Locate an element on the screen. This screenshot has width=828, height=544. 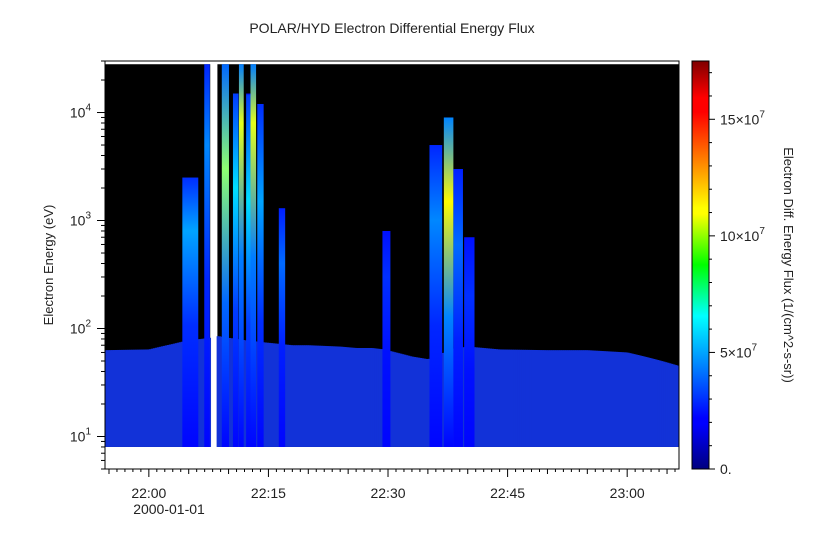
colorbar-tick-label: 5×10⁷ is located at coordinates (739, 351).